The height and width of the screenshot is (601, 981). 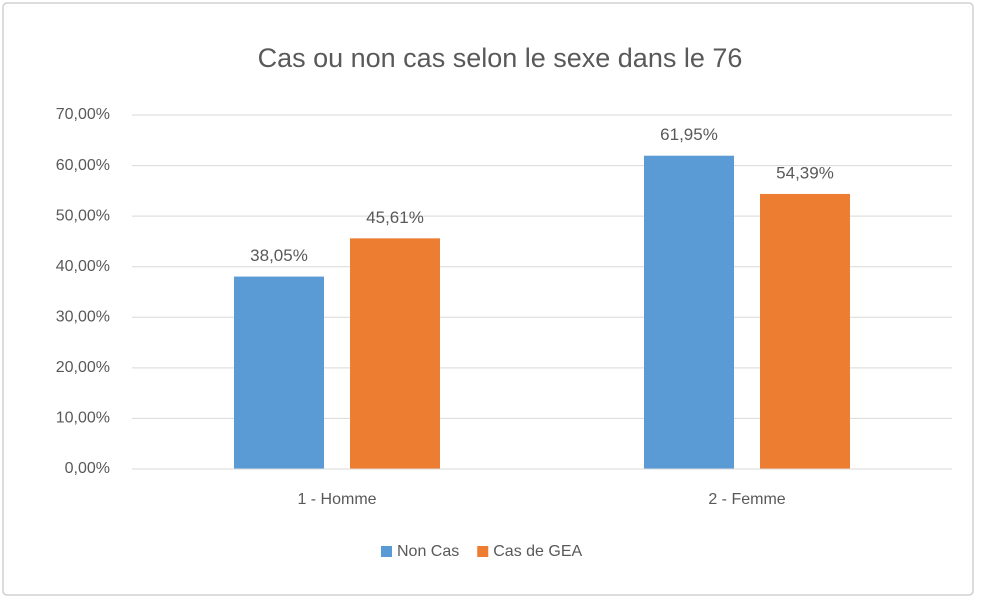 What do you see at coordinates (83, 266) in the screenshot?
I see `y-tick-label: 40,00%` at bounding box center [83, 266].